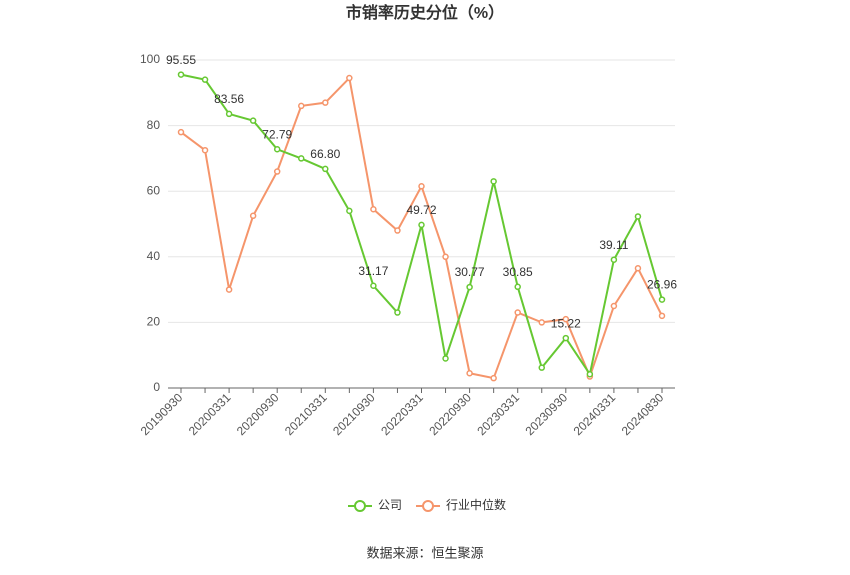  Describe the element at coordinates (373, 271) in the screenshot. I see `data-label: 31.17` at that location.